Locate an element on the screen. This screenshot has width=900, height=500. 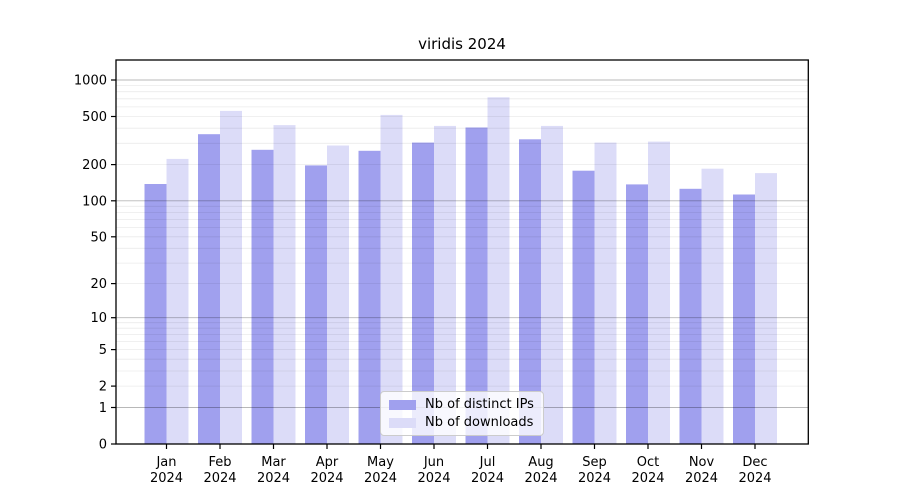
legend-item-downloads: Nb of downloads is located at coordinates (462, 423).